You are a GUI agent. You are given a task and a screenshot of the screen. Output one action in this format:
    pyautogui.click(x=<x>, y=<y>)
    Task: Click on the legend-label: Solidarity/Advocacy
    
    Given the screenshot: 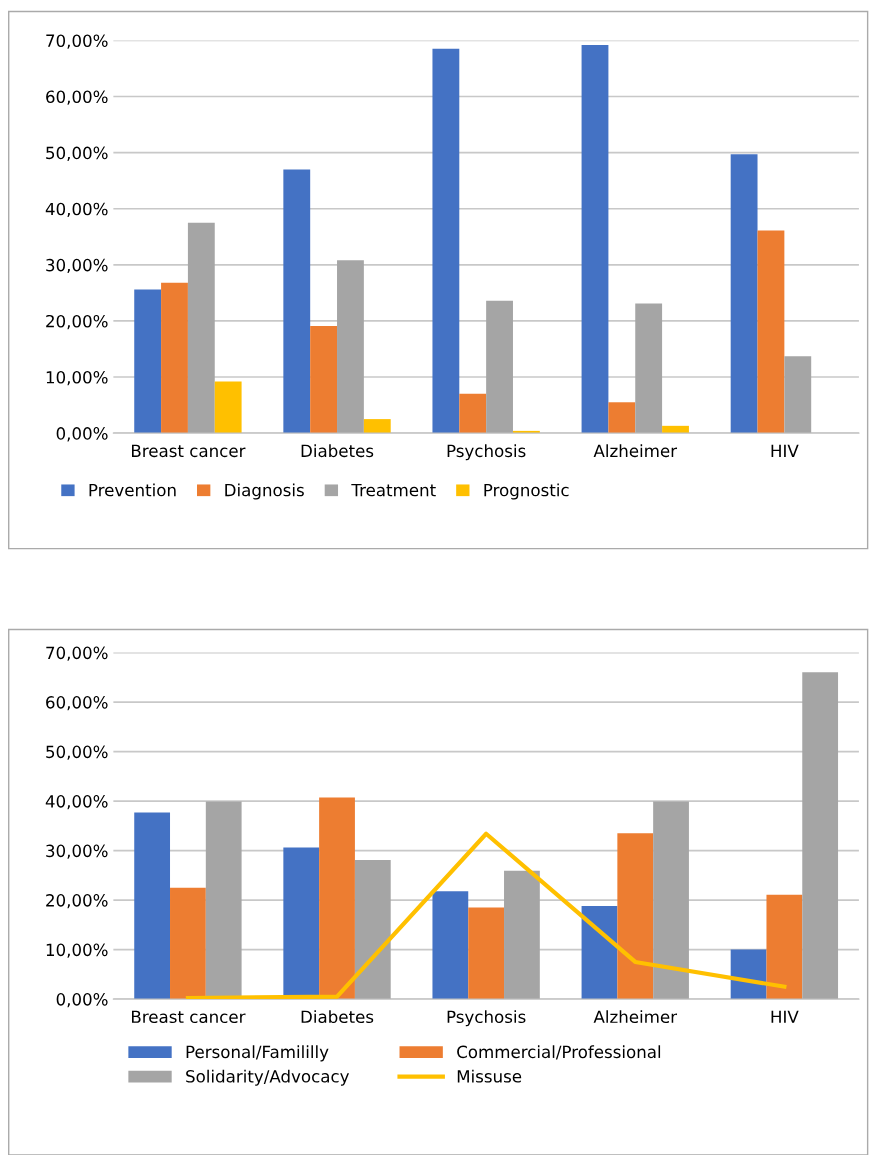 What is the action you would take?
    pyautogui.click(x=268, y=1077)
    